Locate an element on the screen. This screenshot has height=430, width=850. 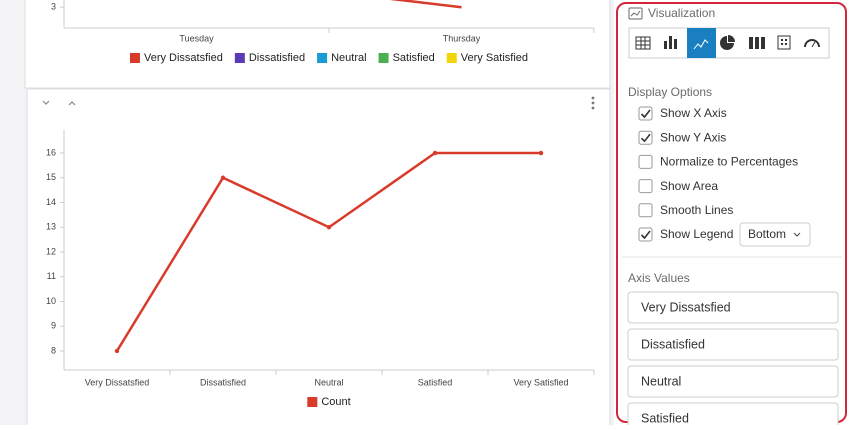
x-tick-label: Very Satisfied is located at coordinates (540, 382).